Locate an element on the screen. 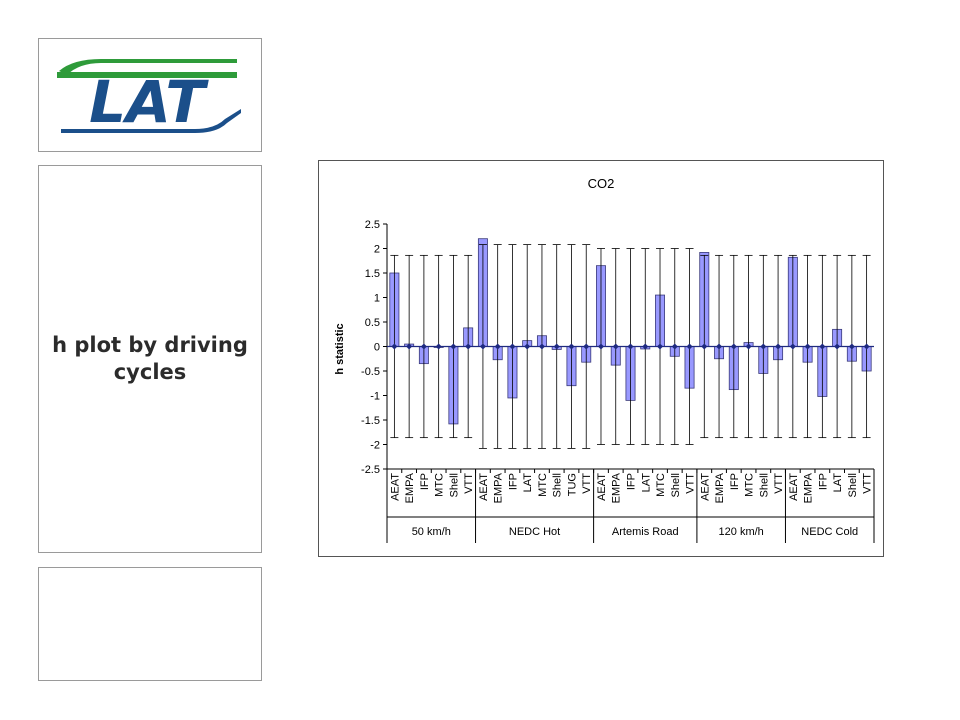 The height and width of the screenshot is (720, 960). y-tick-label: -0.5 is located at coordinates (370, 372).